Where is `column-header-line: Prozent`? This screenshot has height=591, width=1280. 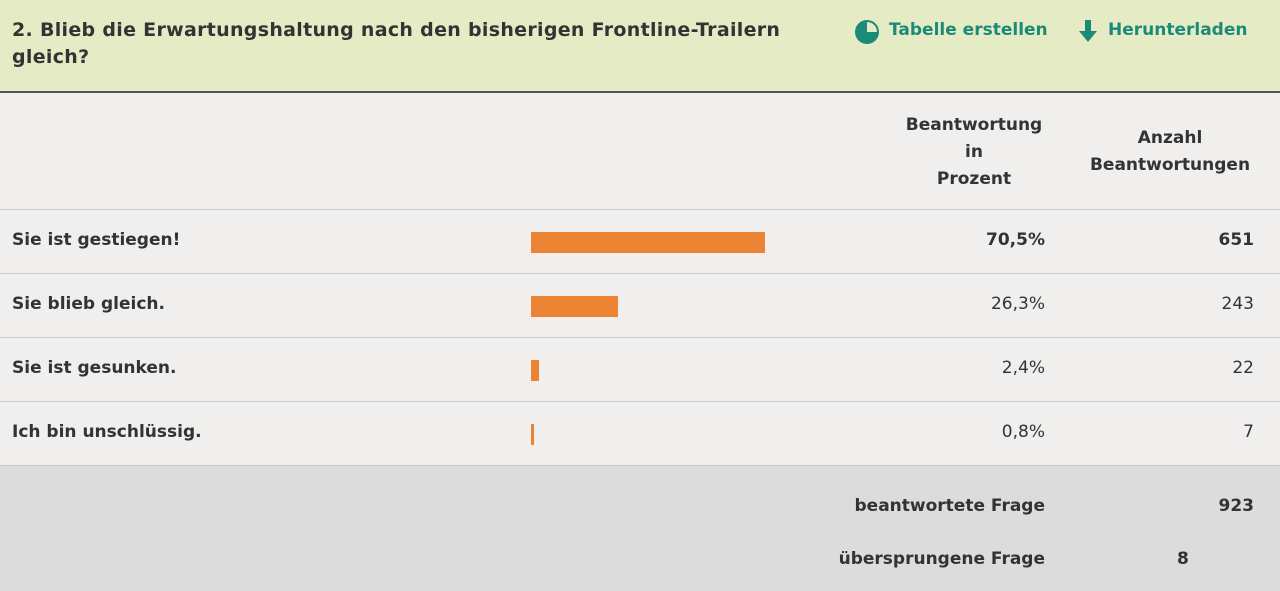
column-header-line: Prozent is located at coordinates (974, 179).